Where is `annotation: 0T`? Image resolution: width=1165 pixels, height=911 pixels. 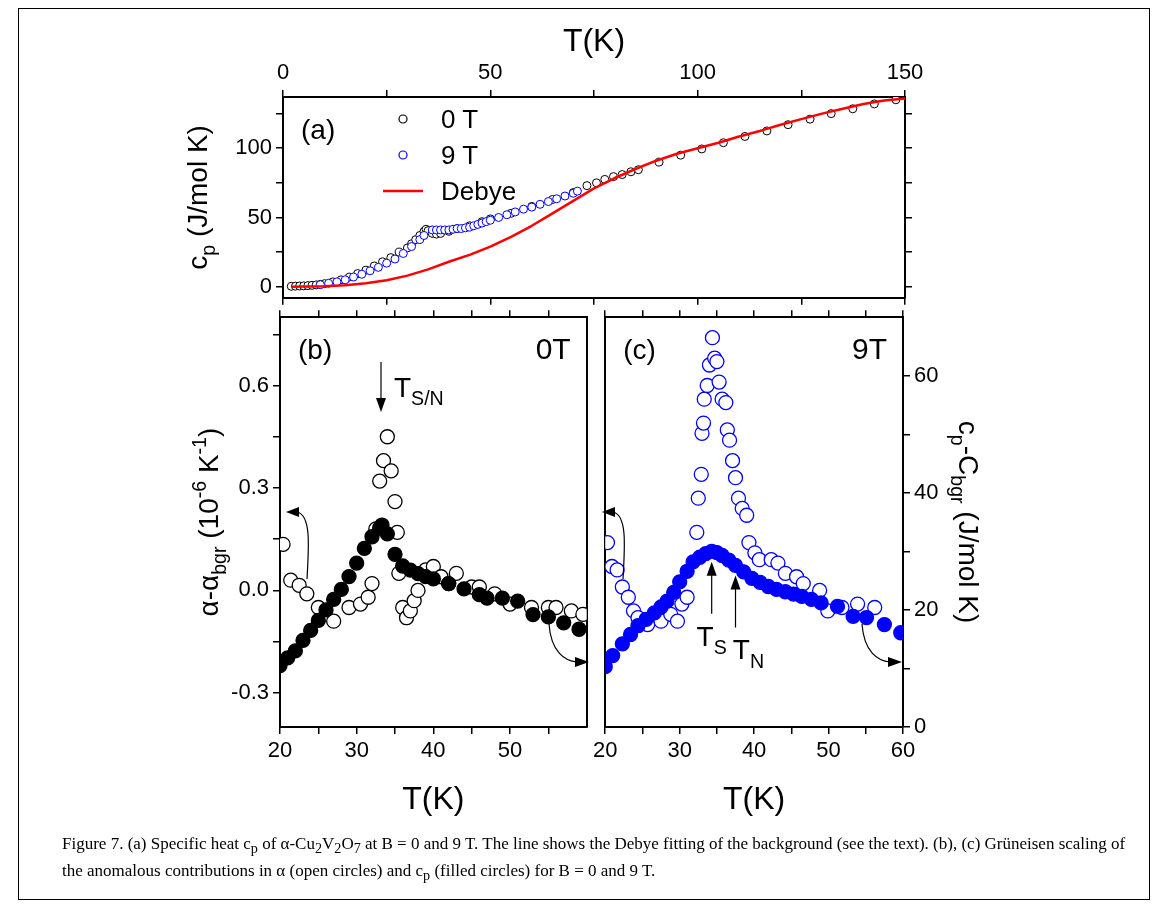
annotation: 0T is located at coordinates (553, 349).